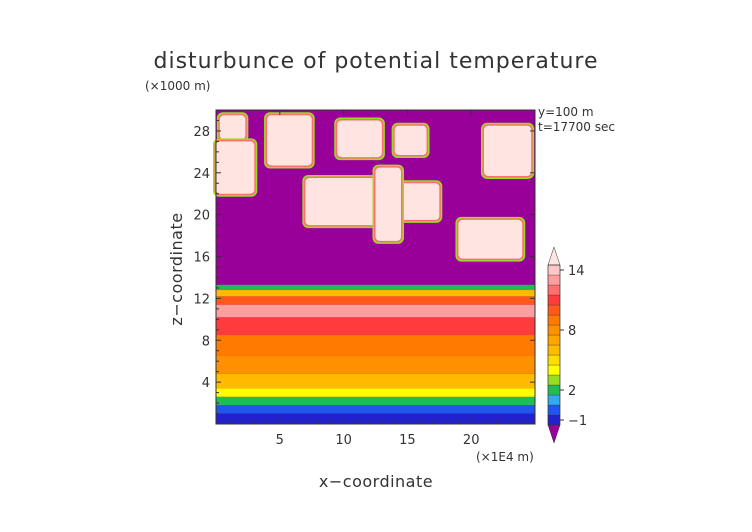 The image size is (752, 532). Describe the element at coordinates (407, 440) in the screenshot. I see `x-tick-label: 15` at that location.